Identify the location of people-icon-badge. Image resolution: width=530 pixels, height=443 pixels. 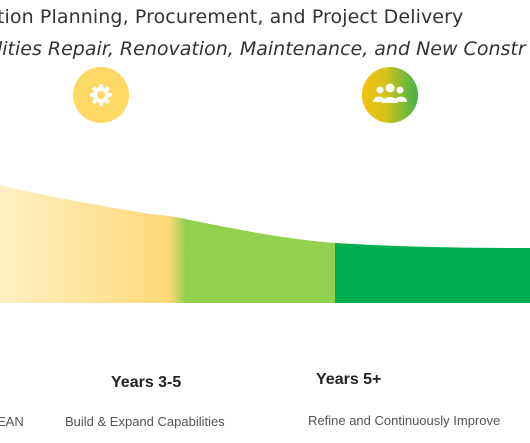
(390, 95).